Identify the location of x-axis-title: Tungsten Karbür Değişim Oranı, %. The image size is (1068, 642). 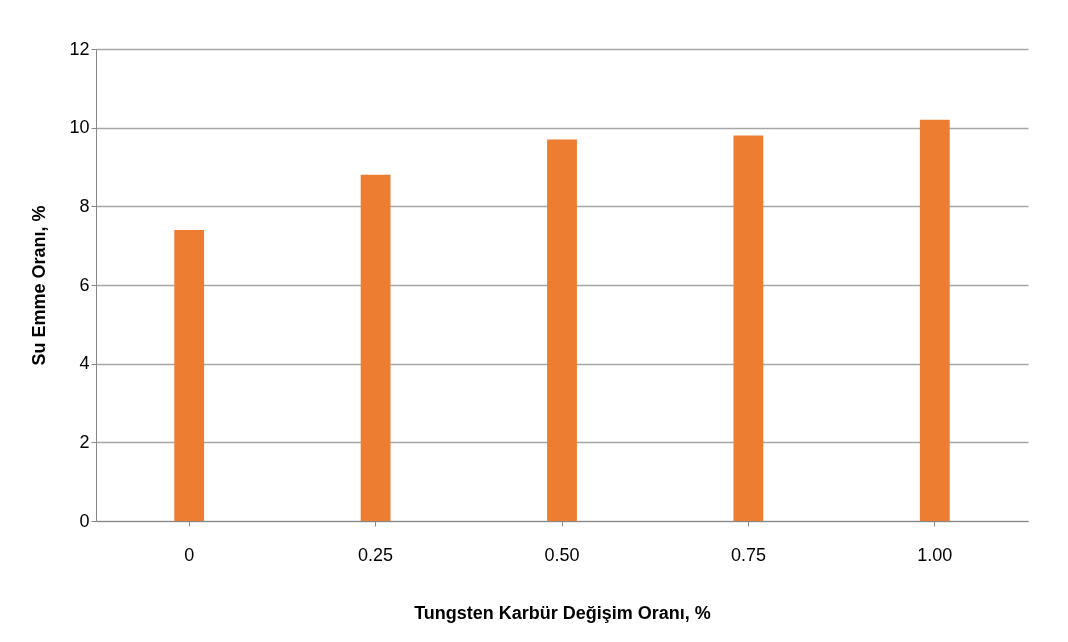
(562, 612).